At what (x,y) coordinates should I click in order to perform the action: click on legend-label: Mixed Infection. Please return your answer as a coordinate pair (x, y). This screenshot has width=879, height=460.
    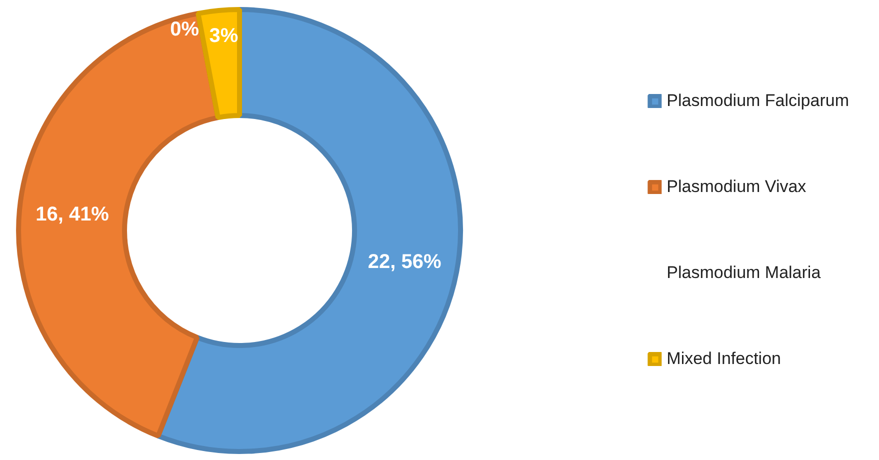
    Looking at the image, I should click on (723, 359).